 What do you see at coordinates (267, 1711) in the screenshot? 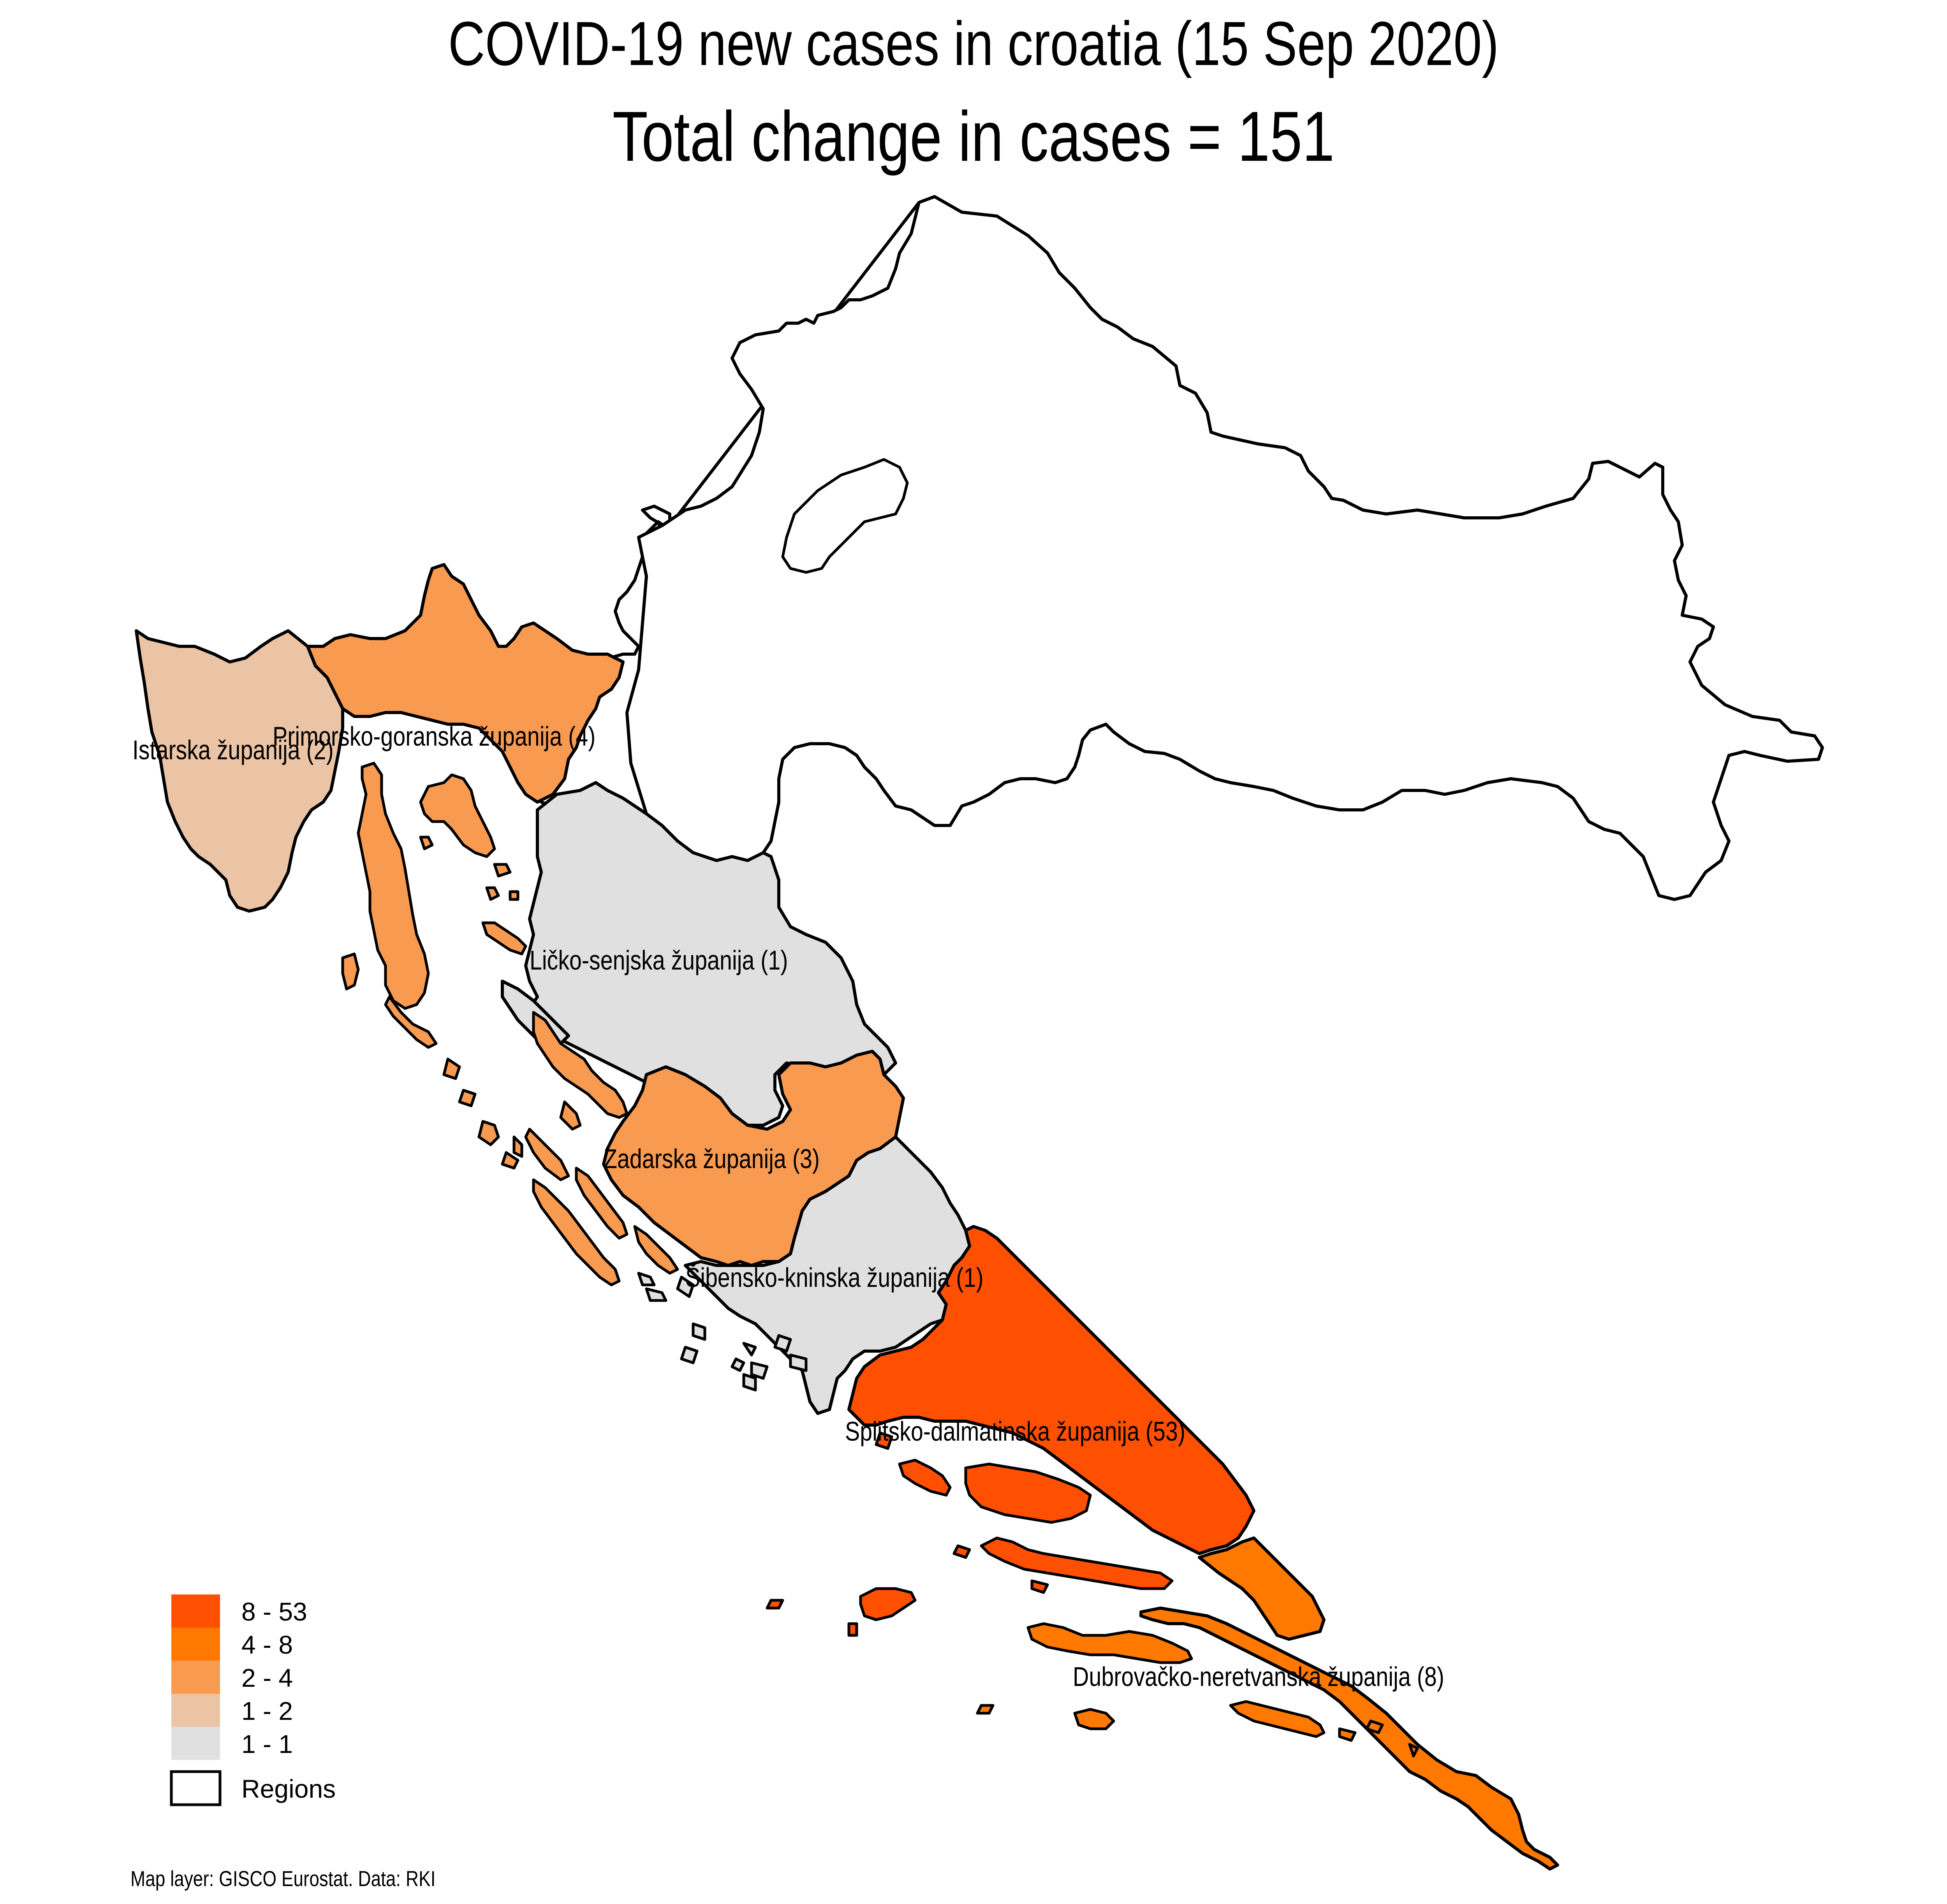
I see `legend-label-1-2: 1 - 2` at bounding box center [267, 1711].